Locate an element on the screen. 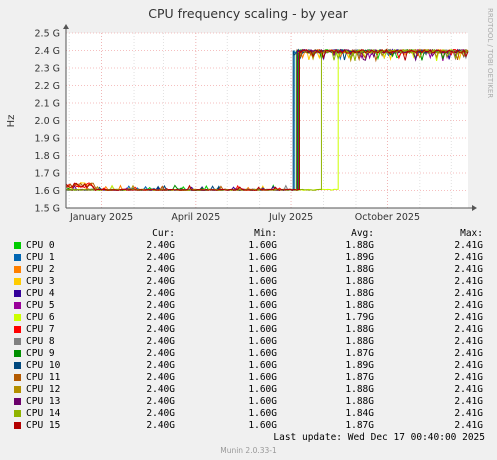 Image resolution: width=497 pixels, height=460 pixels. last-update: Last update: Wed Dec 17 00:40:00 2025 is located at coordinates (379, 437).